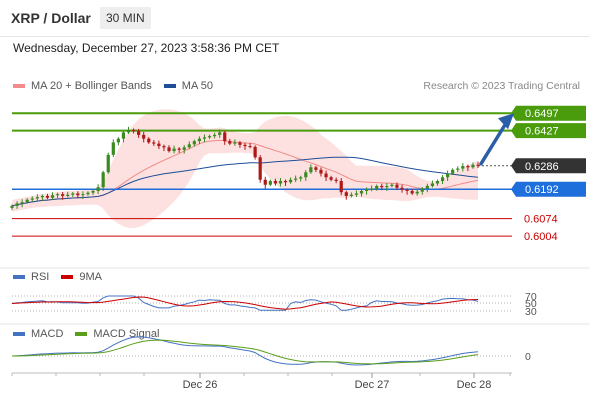 Image resolution: width=590 pixels, height=400 pixels. I want to click on timeframe-badge: 30 MIN, so click(125, 18).